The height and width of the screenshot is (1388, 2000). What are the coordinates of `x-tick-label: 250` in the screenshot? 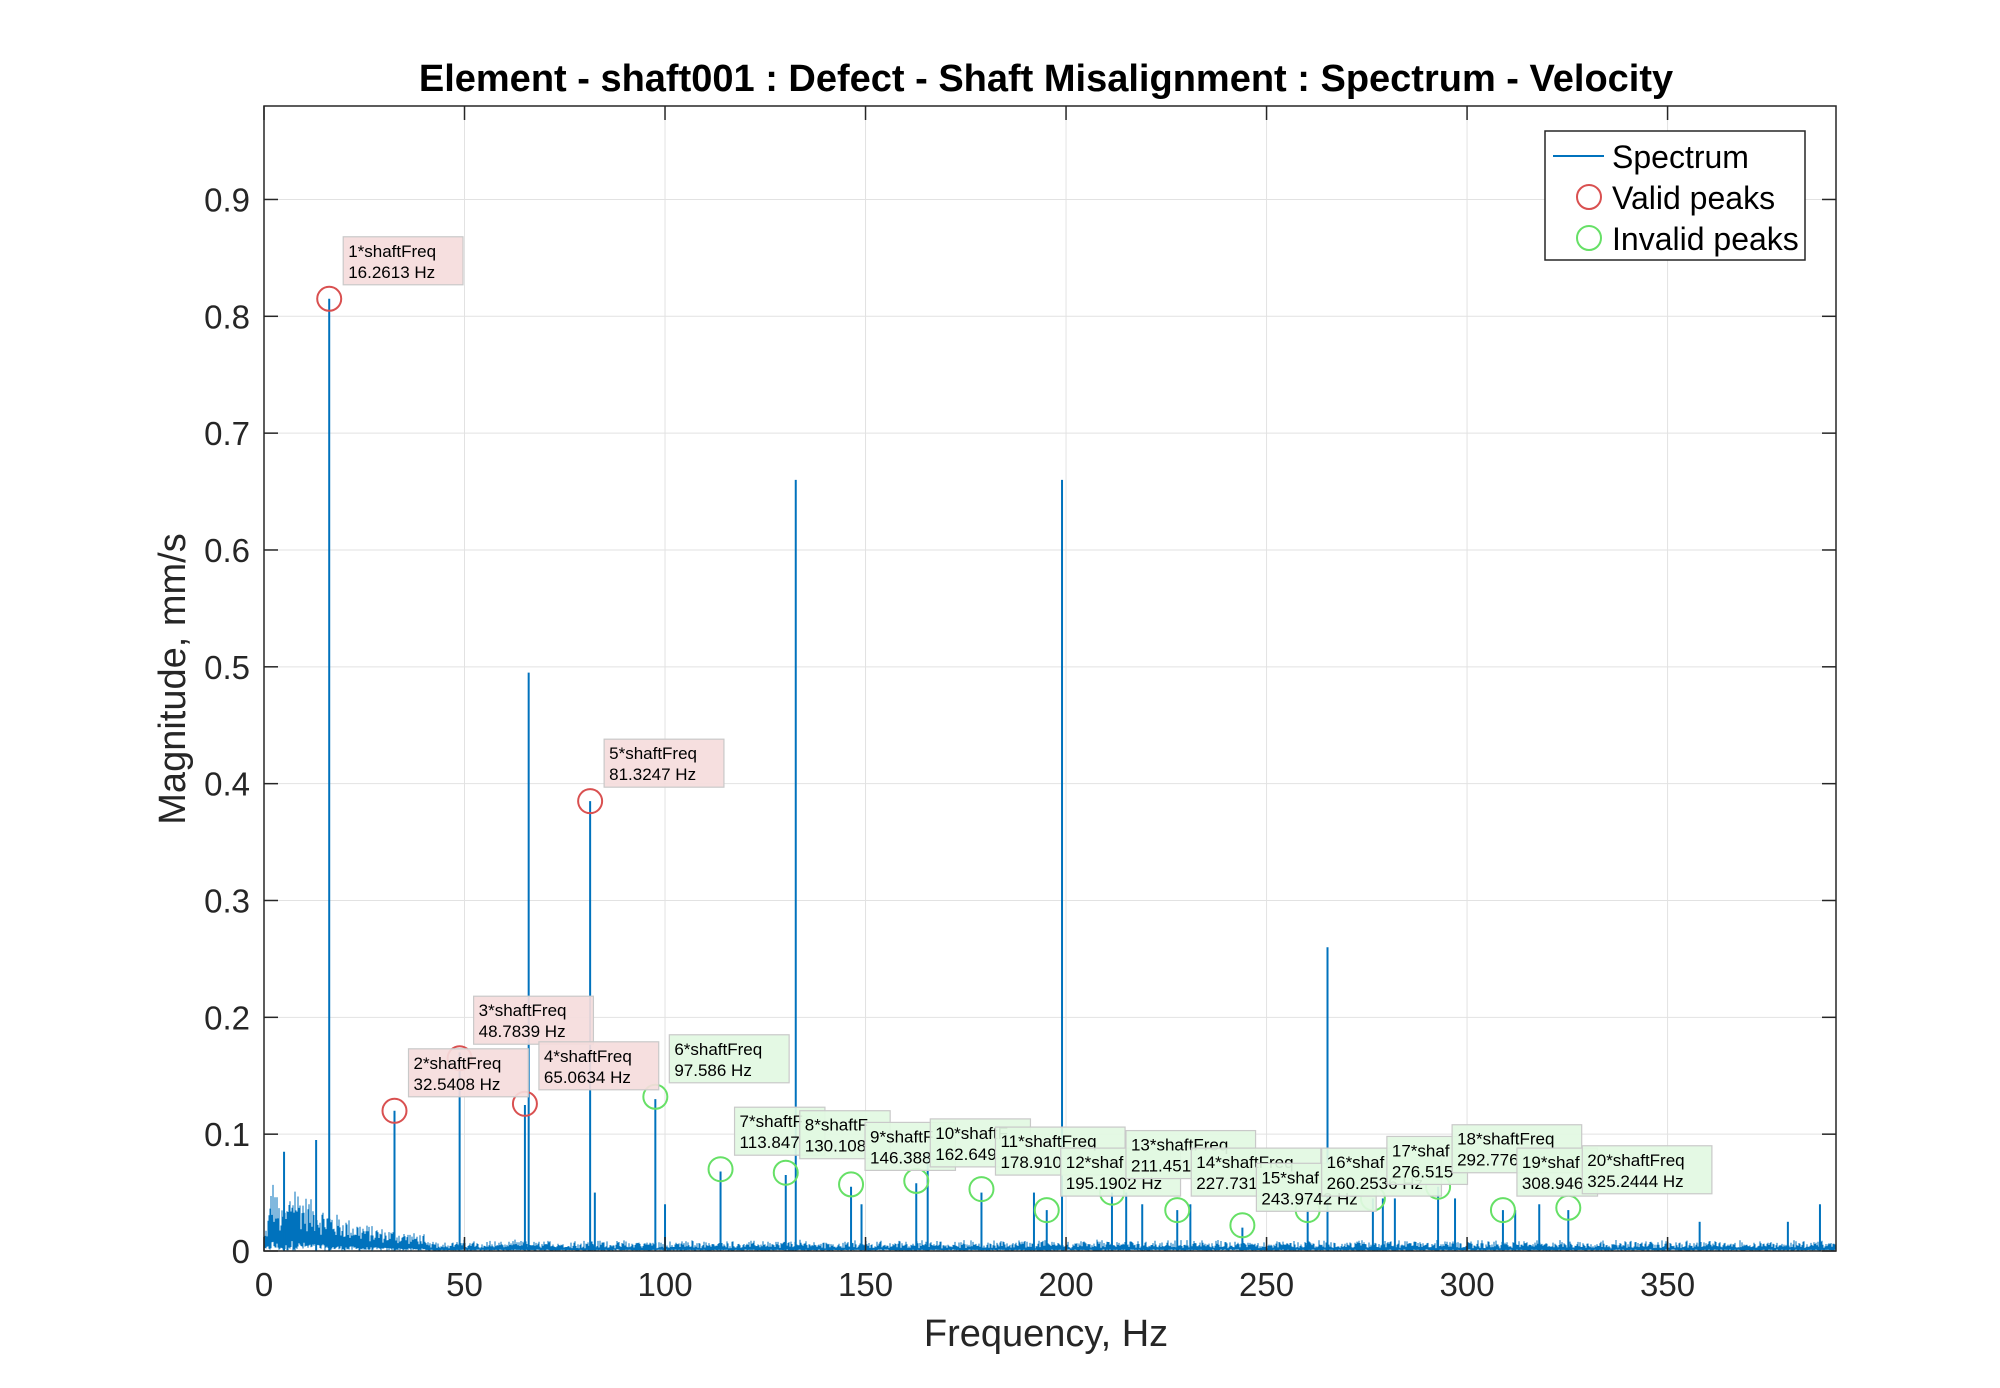 It's located at (1266, 1284).